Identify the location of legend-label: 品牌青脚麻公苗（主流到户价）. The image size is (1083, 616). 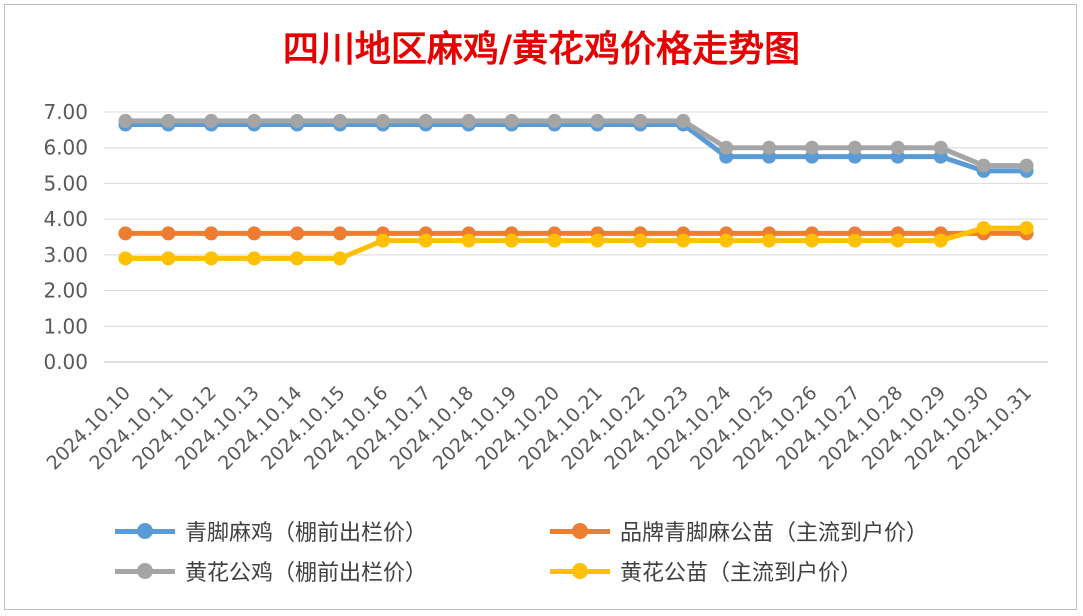
(774, 533).